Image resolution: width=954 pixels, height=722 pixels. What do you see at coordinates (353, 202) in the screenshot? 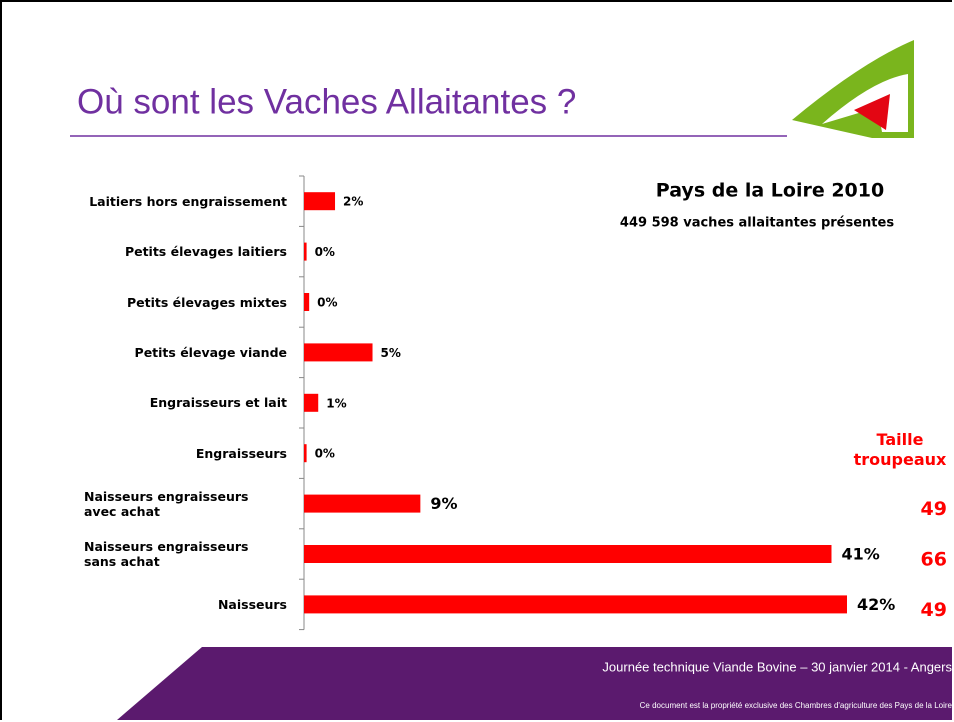
I see `value-label: 2%` at bounding box center [353, 202].